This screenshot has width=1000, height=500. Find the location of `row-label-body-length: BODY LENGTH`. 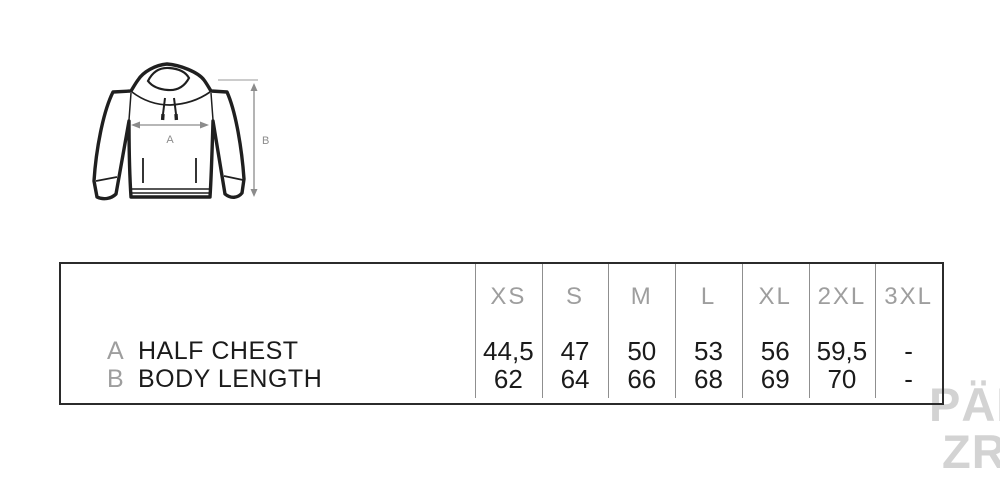

row-label-body-length: BODY LENGTH is located at coordinates (230, 378).